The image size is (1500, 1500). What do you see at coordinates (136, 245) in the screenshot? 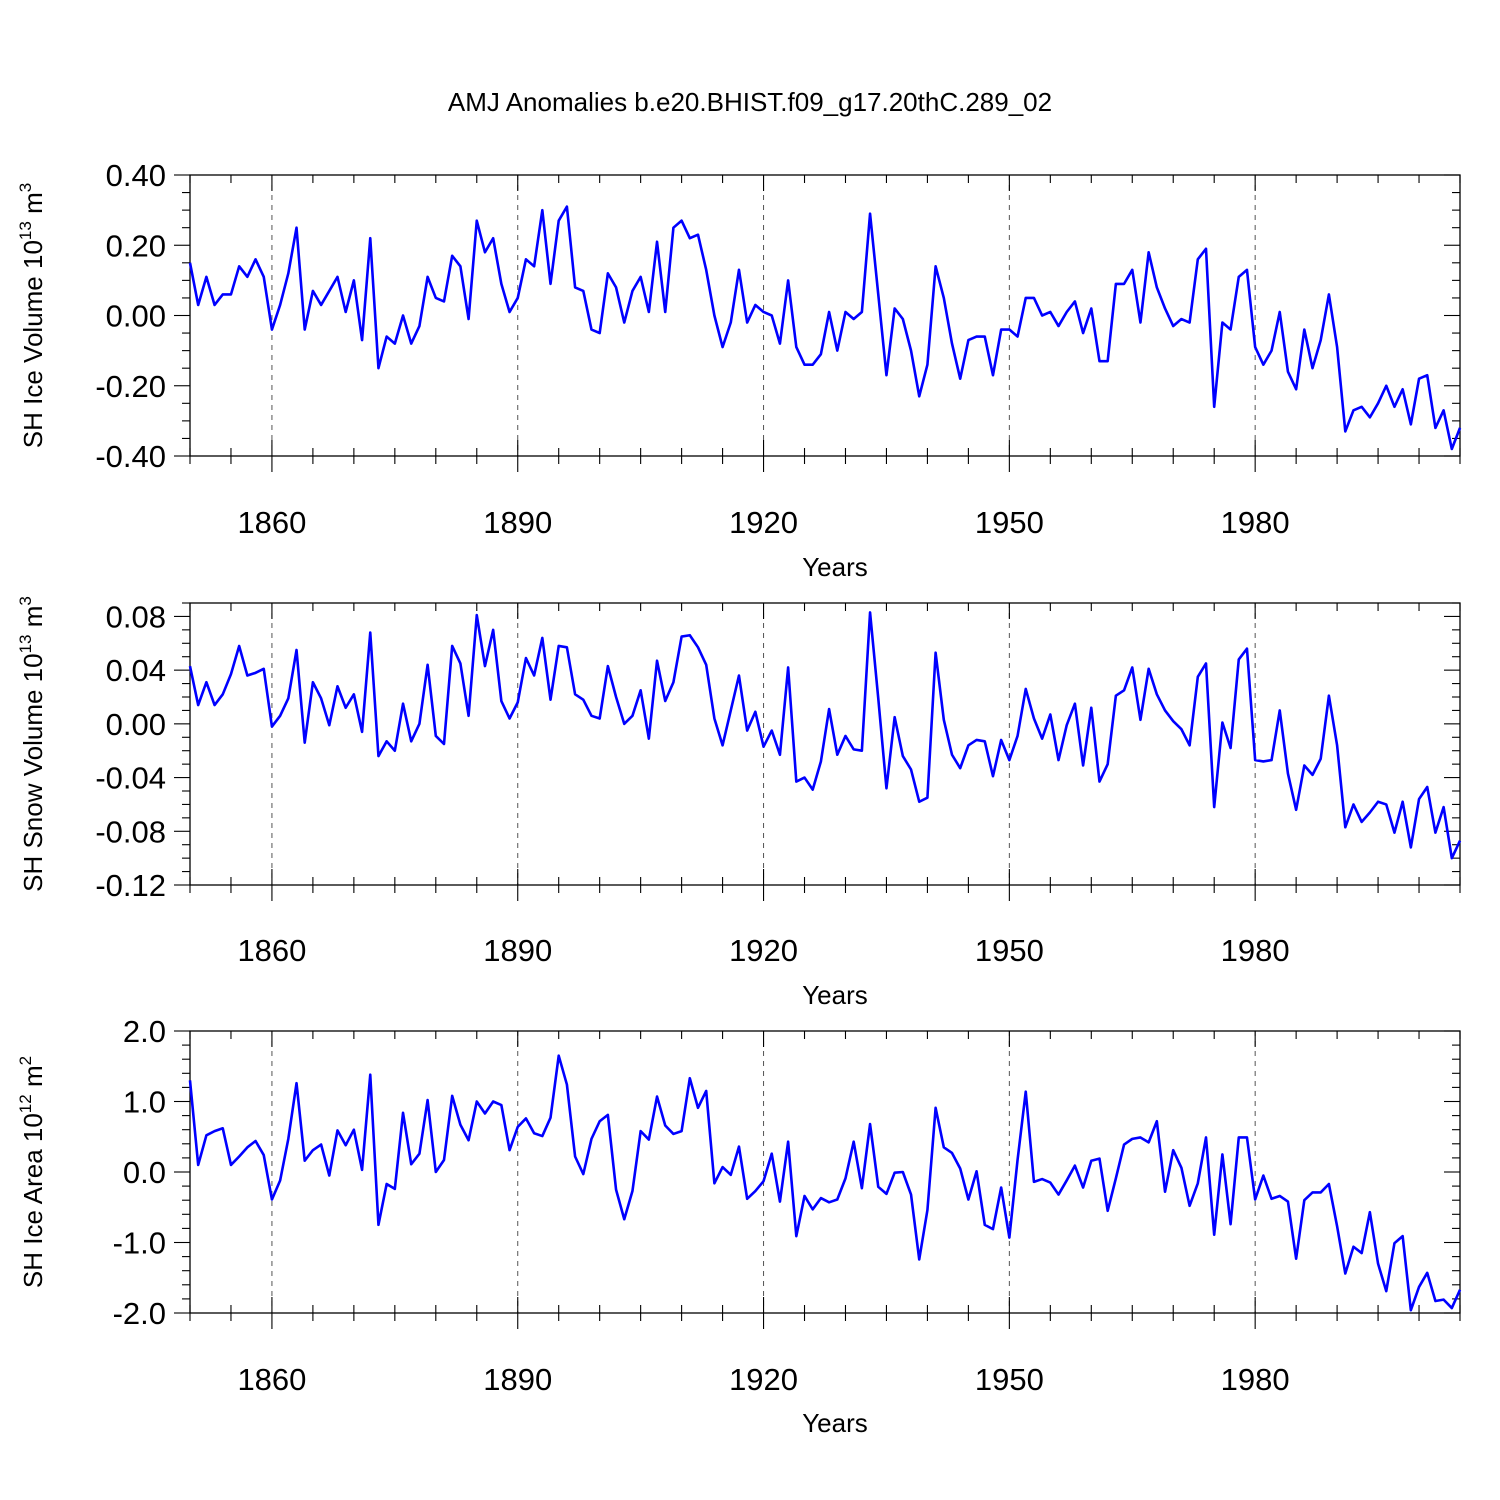
I see `ice-volume-y-tick-label: 0.20` at bounding box center [136, 245].